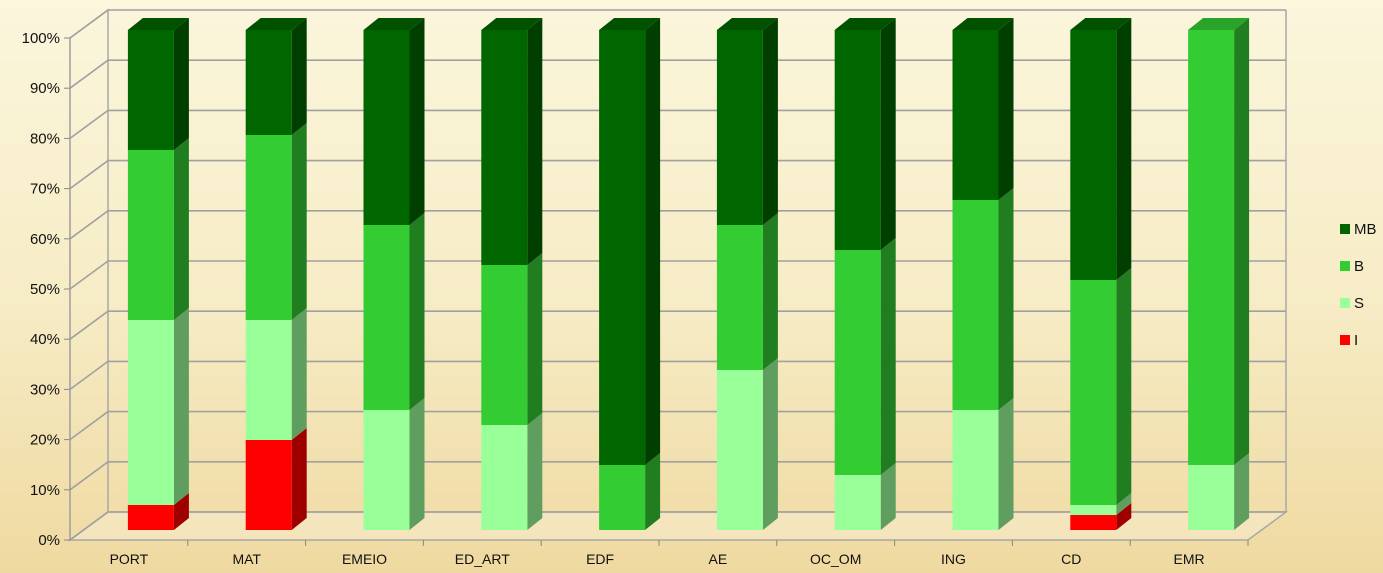 Image resolution: width=1383 pixels, height=573 pixels. I want to click on y-tick-label: 60%, so click(45, 239).